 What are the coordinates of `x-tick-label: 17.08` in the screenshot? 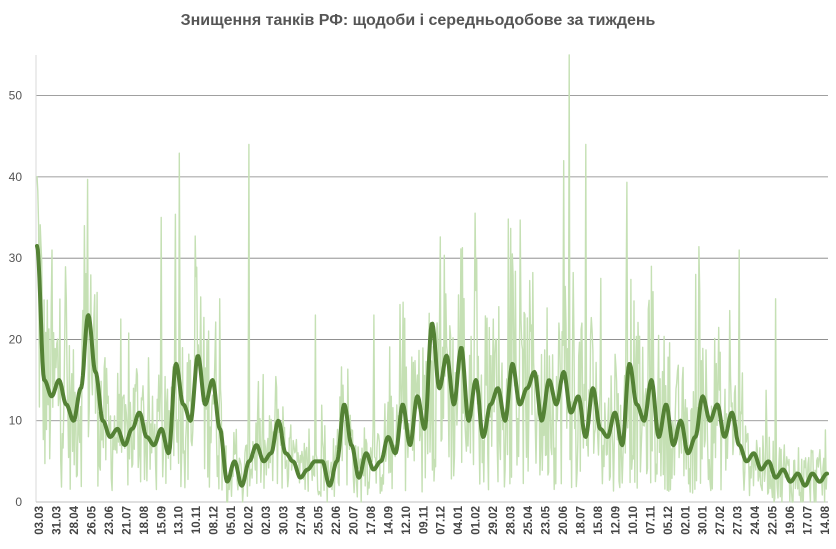 It's located at (372, 519).